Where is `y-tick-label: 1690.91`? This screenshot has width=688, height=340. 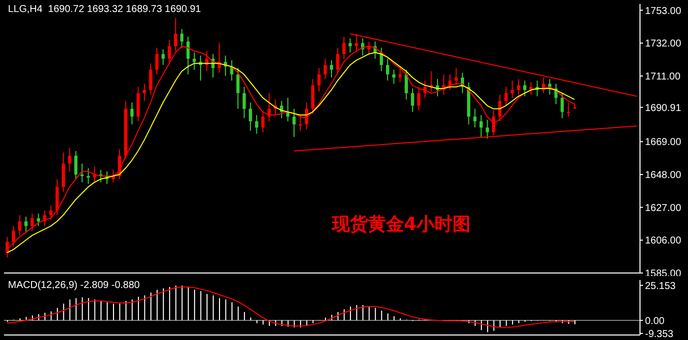
y-tick-label: 1690.91 is located at coordinates (663, 108).